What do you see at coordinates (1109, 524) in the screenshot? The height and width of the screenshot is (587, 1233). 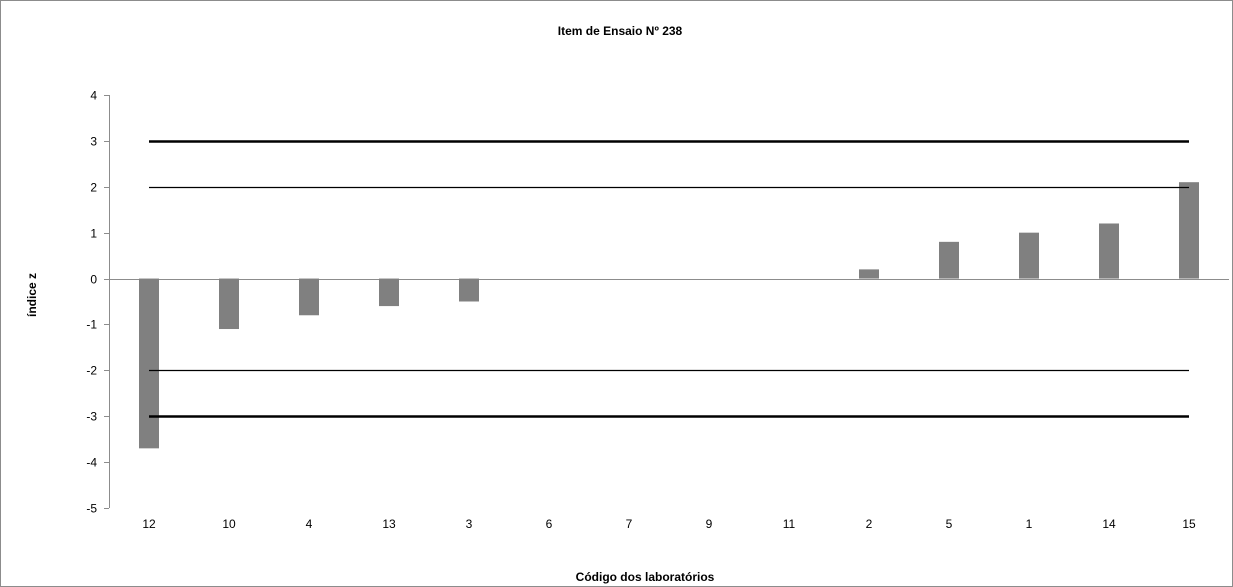 I see `x-tick-label: 14` at bounding box center [1109, 524].